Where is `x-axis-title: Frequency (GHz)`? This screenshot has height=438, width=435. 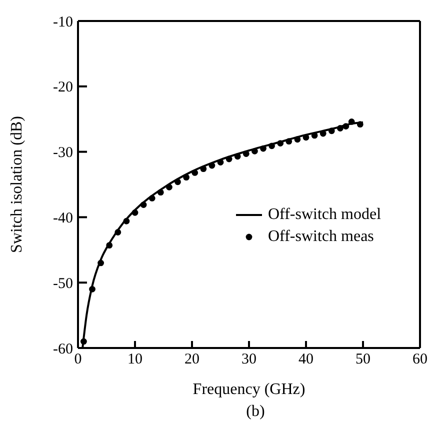
x-axis-title: Frequency (GHz) is located at coordinates (249, 389).